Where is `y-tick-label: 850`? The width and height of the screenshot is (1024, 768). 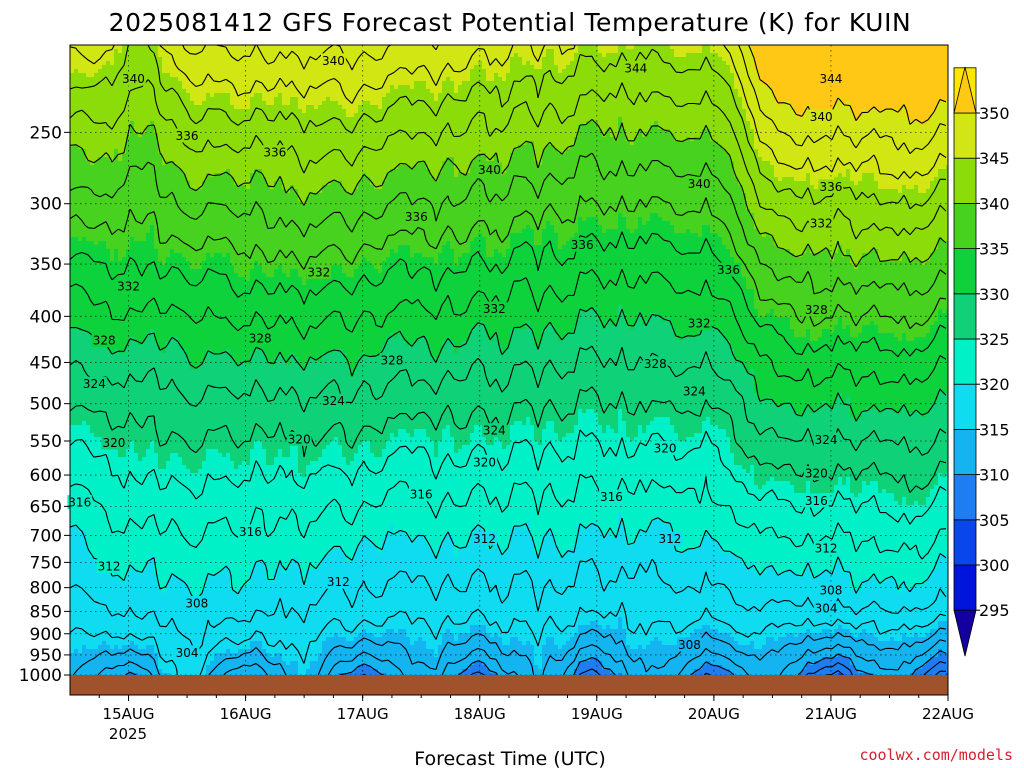 y-tick-label: 850 is located at coordinates (46, 612).